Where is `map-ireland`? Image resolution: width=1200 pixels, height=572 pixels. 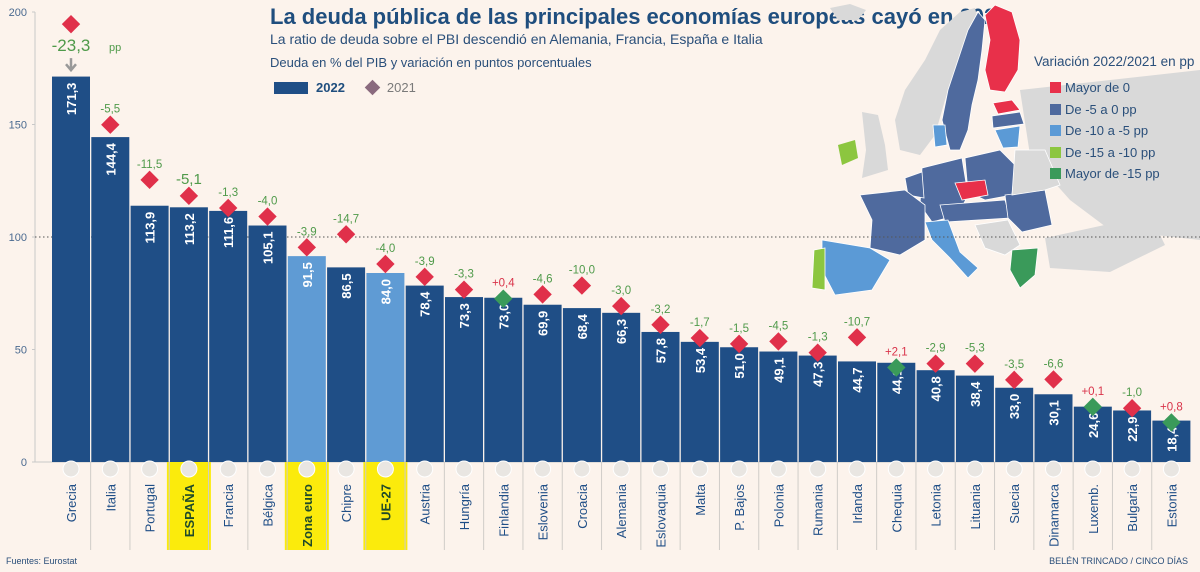
map-ireland is located at coordinates (848, 152).